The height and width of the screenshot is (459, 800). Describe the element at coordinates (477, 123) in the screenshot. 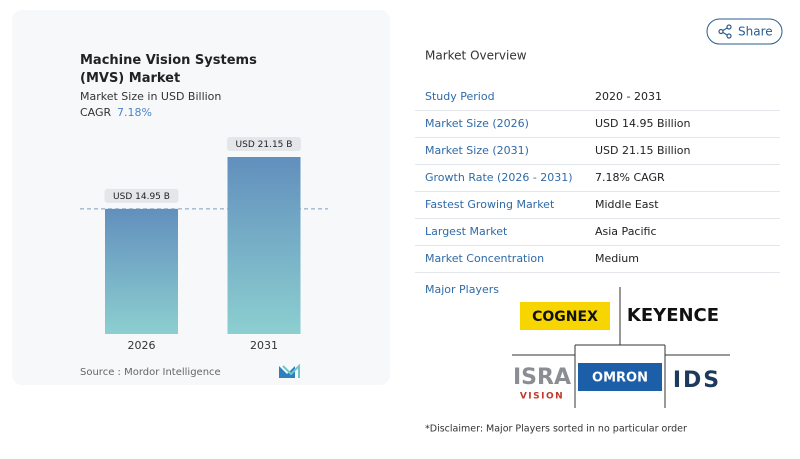

I see `row-label: Market Size (2026)` at that location.